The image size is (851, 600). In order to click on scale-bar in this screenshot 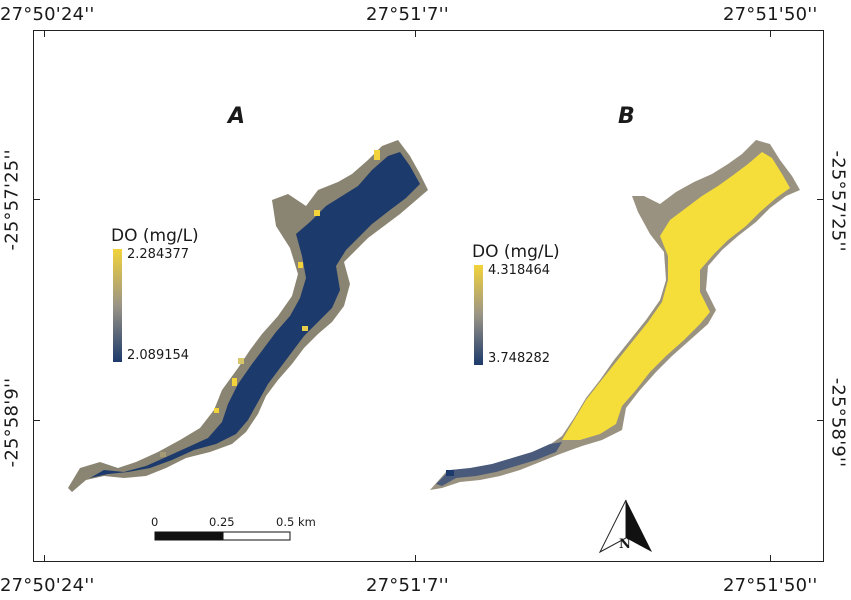, I will do `click(222, 536)`.